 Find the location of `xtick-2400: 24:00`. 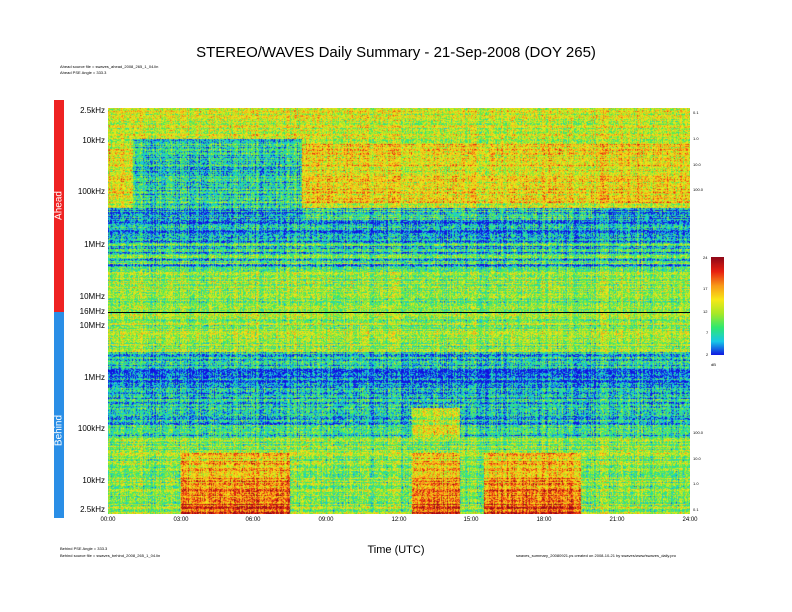

xtick-2400: 24:00 is located at coordinates (690, 520).